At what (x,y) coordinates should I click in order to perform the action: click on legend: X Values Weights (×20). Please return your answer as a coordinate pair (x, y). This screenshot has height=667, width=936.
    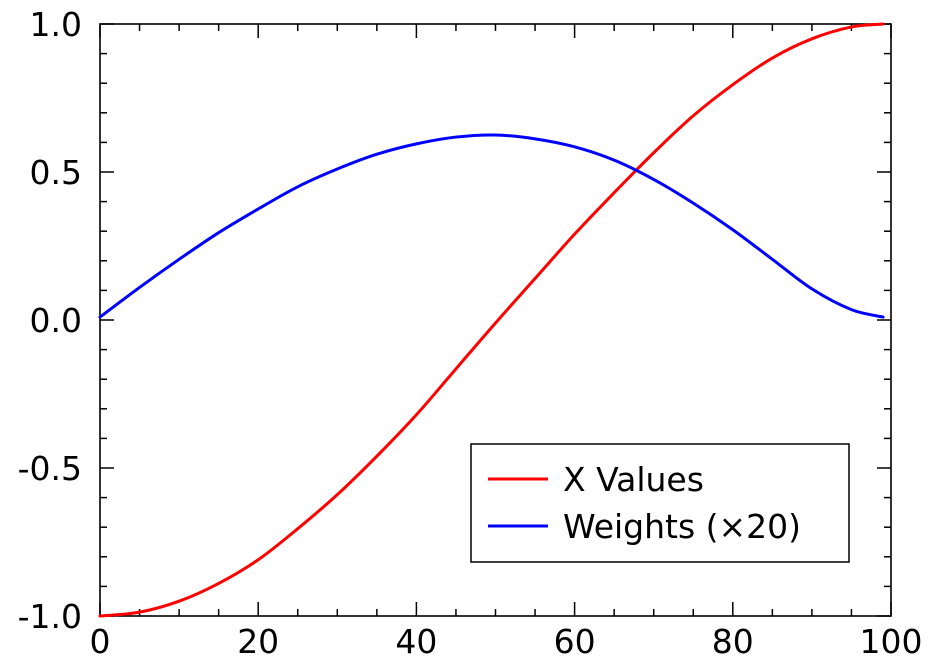
    Looking at the image, I should click on (660, 503).